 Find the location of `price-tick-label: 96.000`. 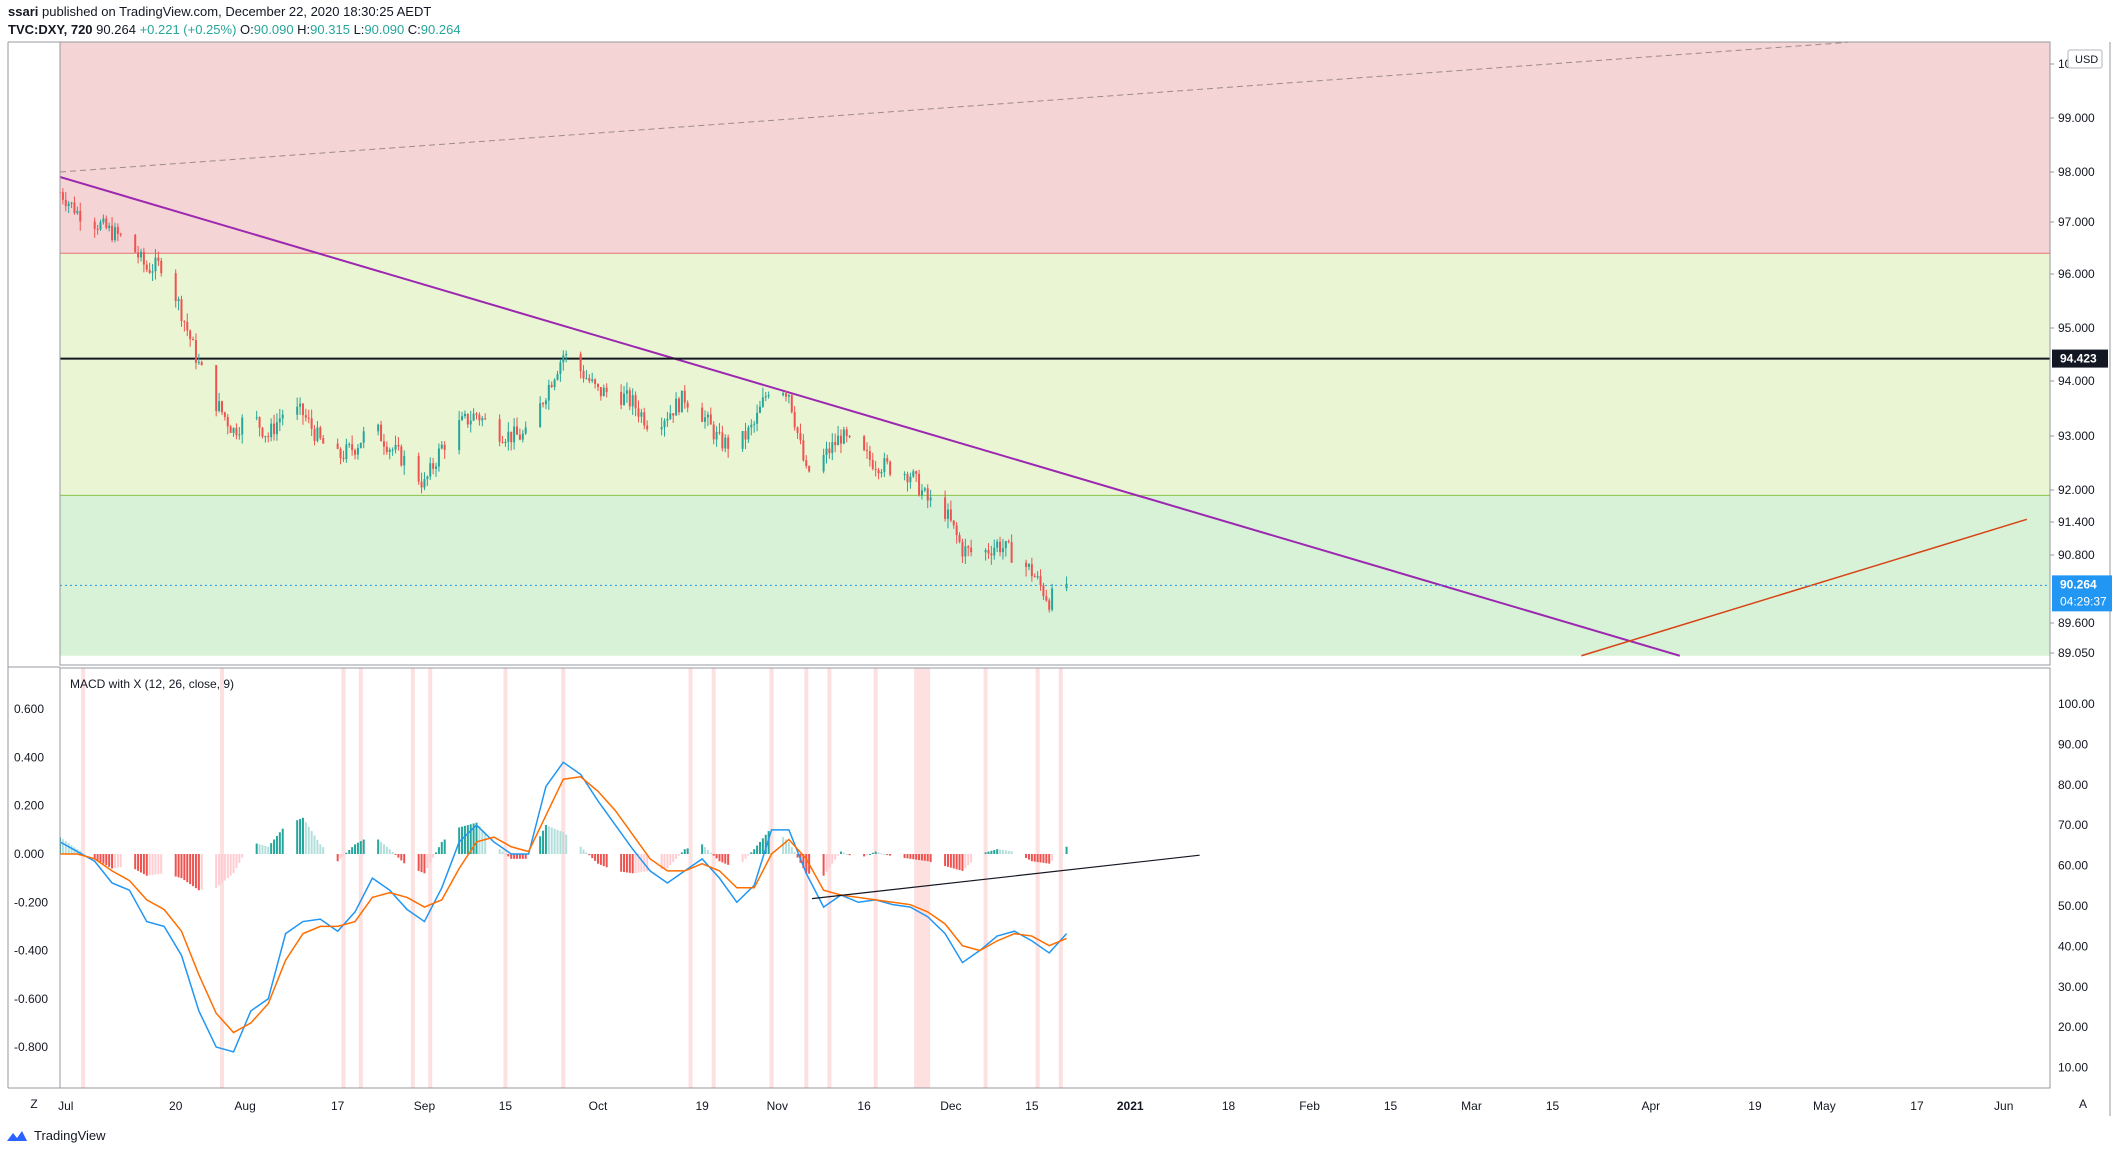

price-tick-label: 96.000 is located at coordinates (2076, 274).